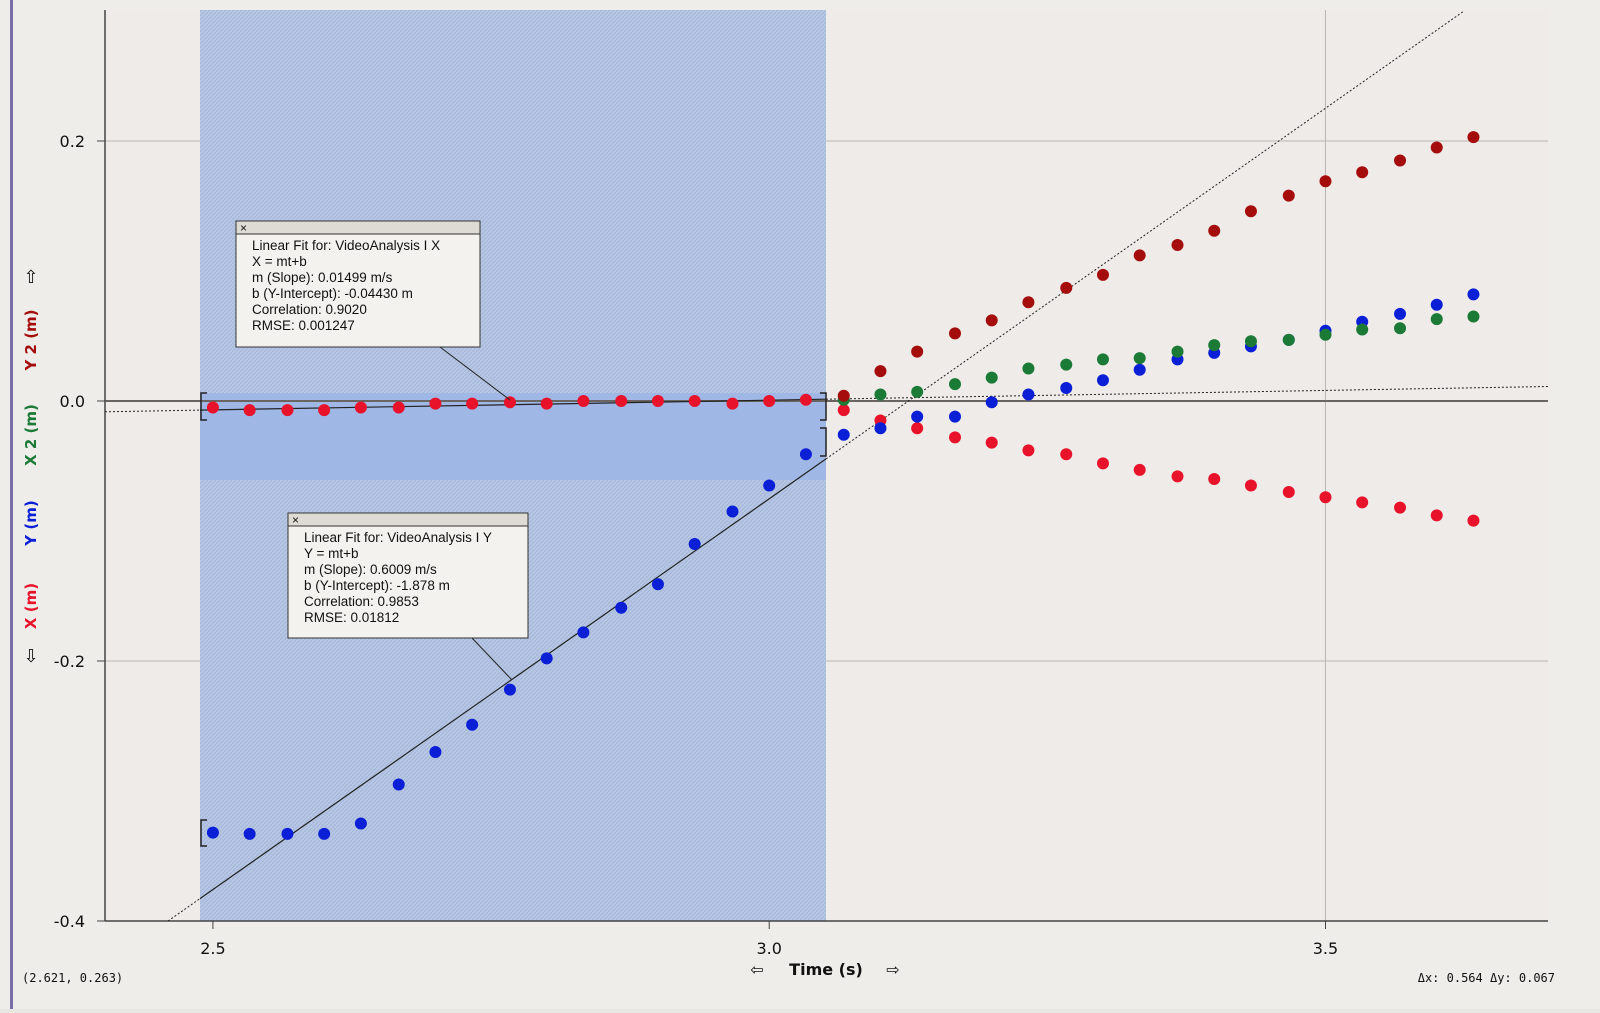  Describe the element at coordinates (513, 436) in the screenshot. I see `selection-band` at that location.